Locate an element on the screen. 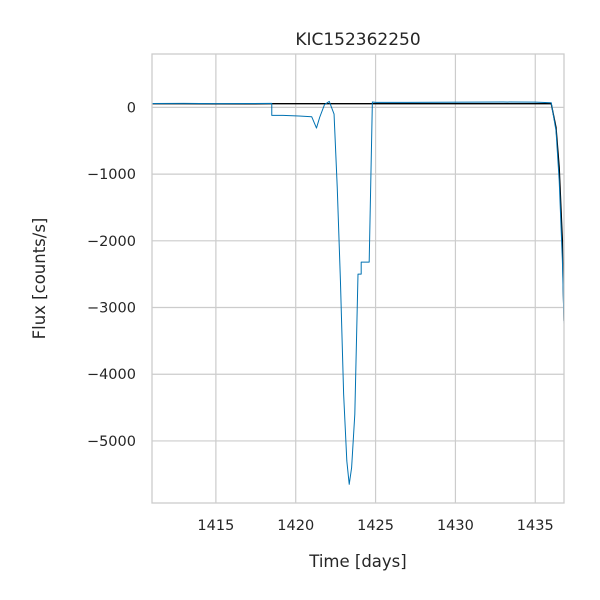 The width and height of the screenshot is (600, 600). x-tick-label: 1425 is located at coordinates (375, 526).